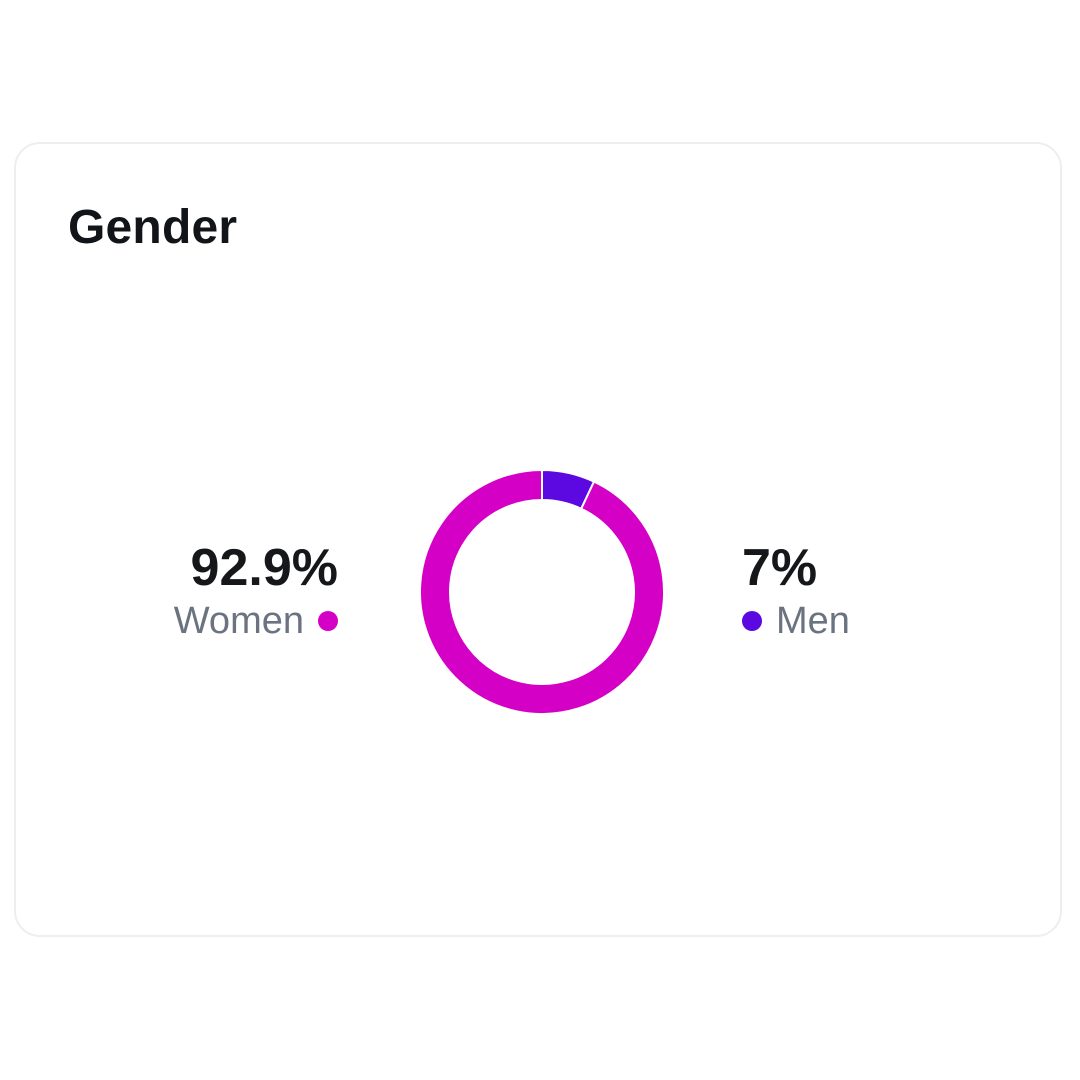 This screenshot has width=1080, height=1080. I want to click on women-legend-dot, so click(328, 621).